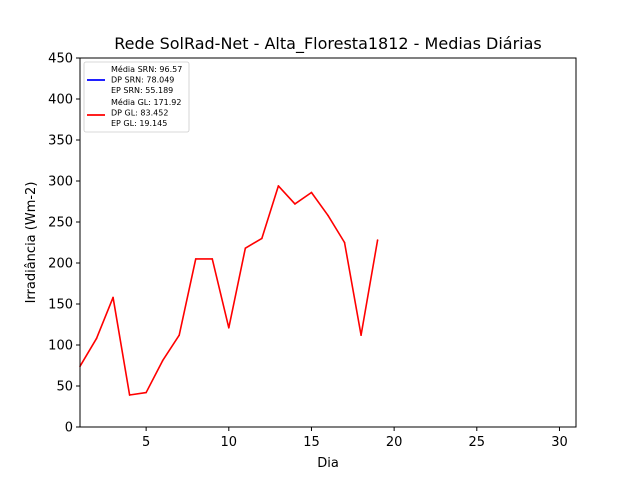  I want to click on y-tick-label: 450, so click(60, 59).